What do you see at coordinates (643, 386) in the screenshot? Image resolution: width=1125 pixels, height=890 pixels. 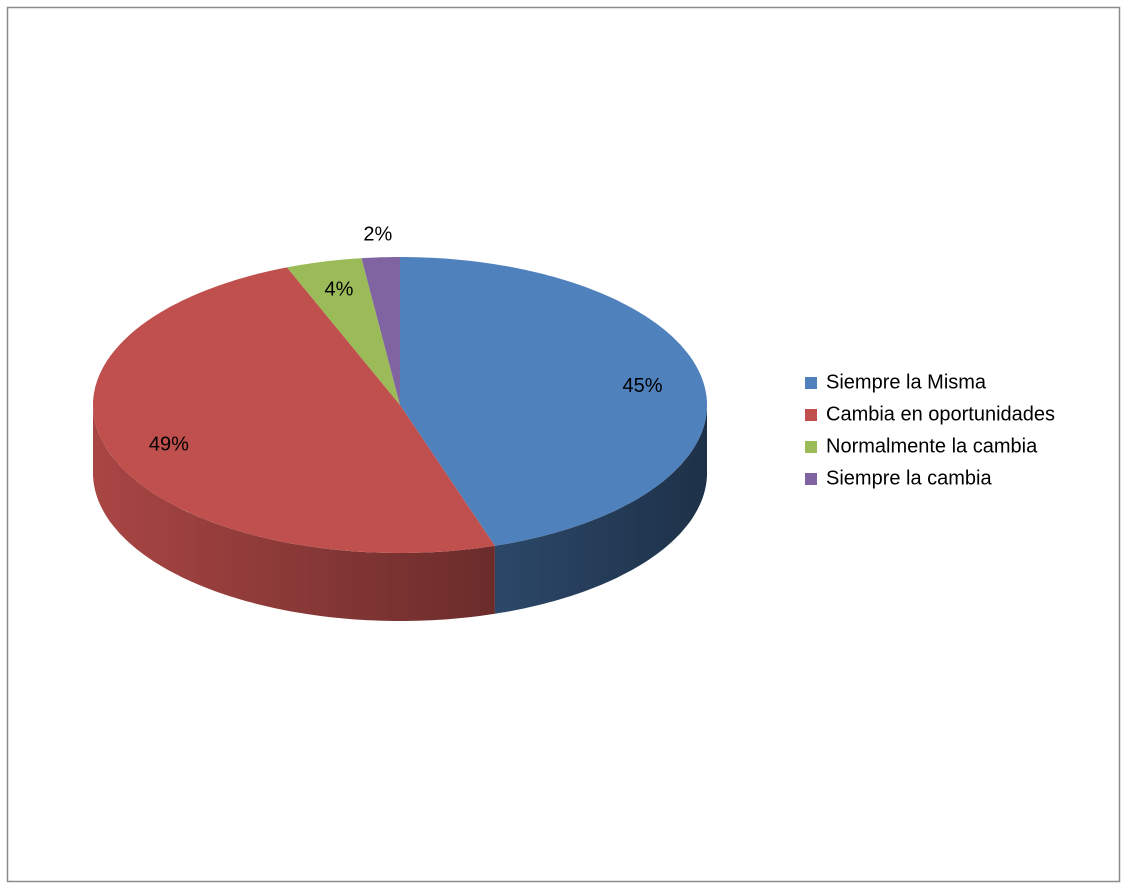 I see `data-label: 45%` at bounding box center [643, 386].